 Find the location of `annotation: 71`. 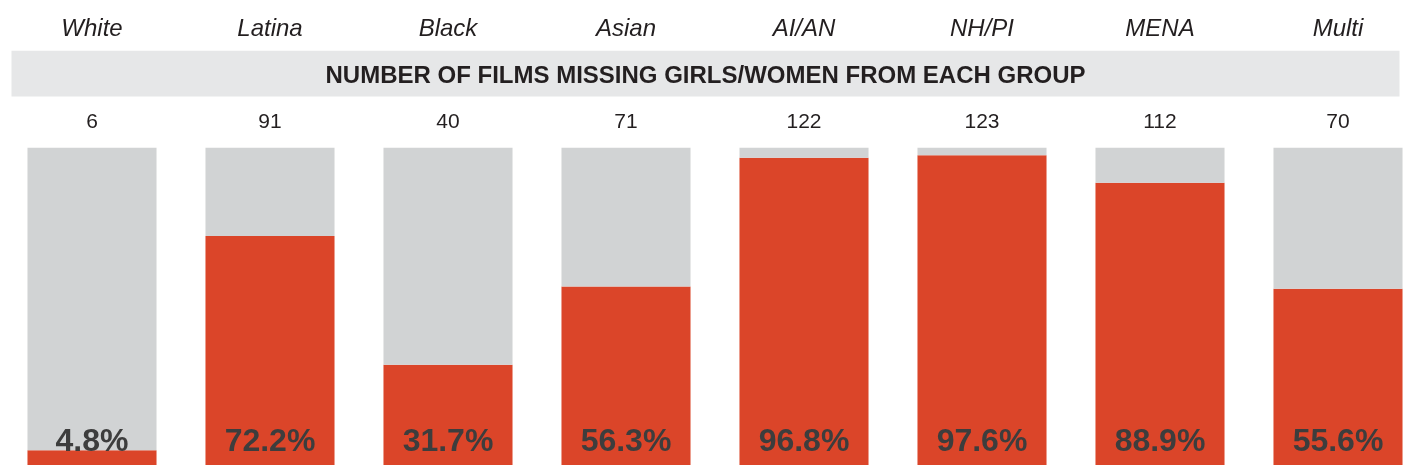

annotation: 71 is located at coordinates (626, 120).